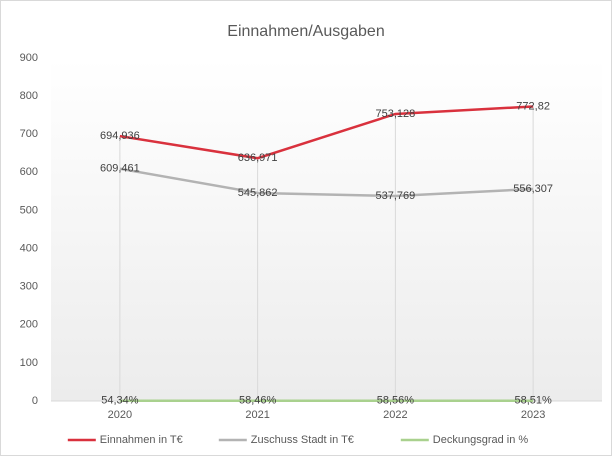 The height and width of the screenshot is (457, 613). I want to click on data-label: 58,56%, so click(396, 401).